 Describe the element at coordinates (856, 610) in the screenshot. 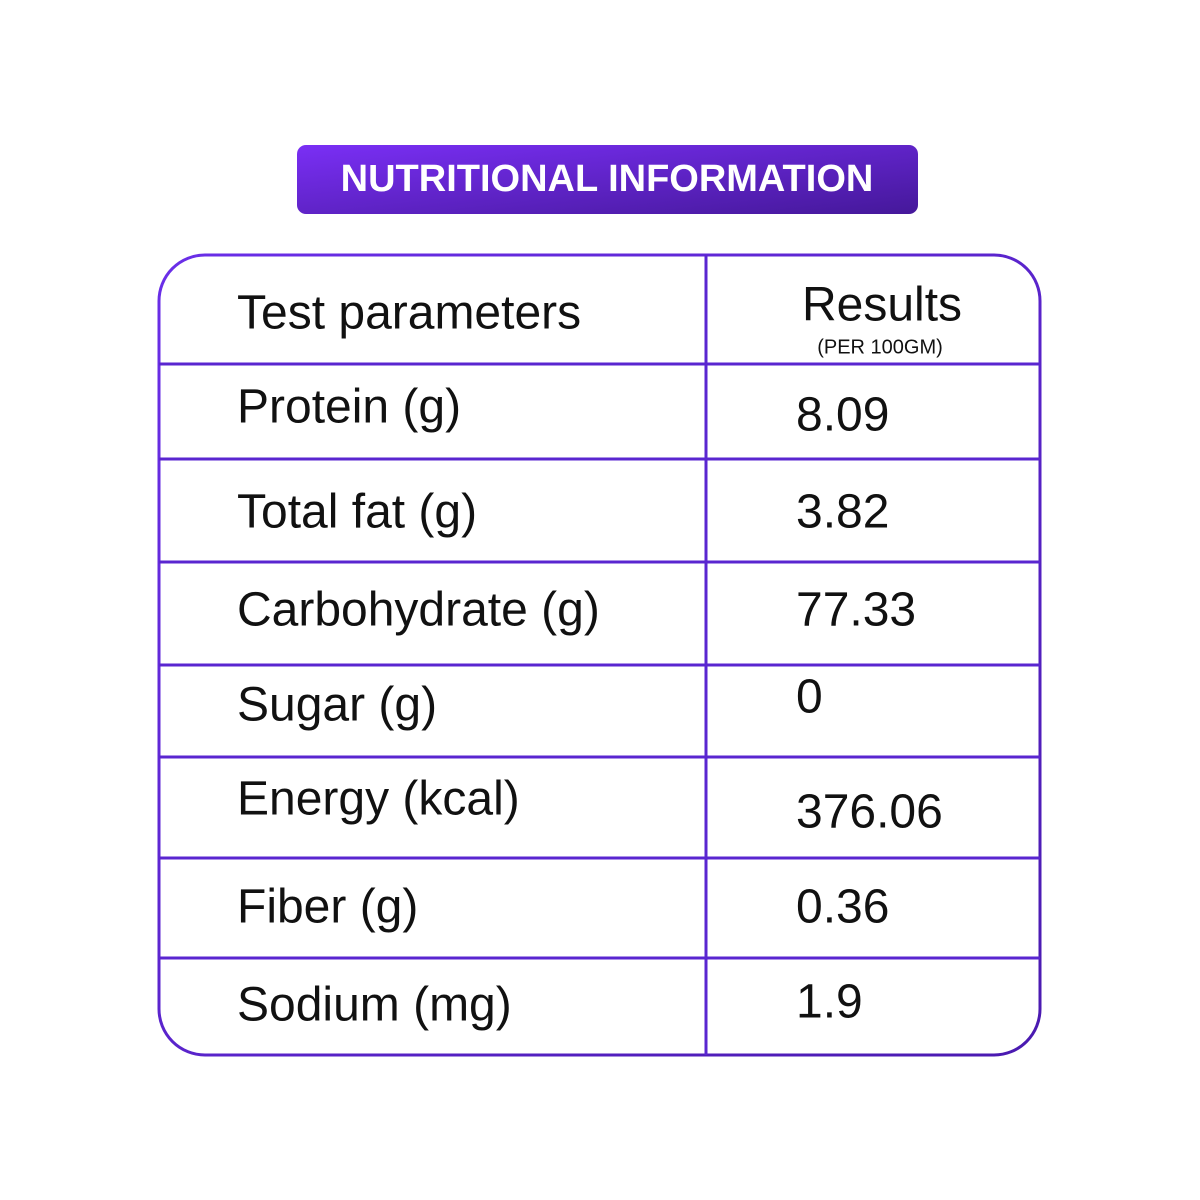

I see `result: 77.33` at that location.